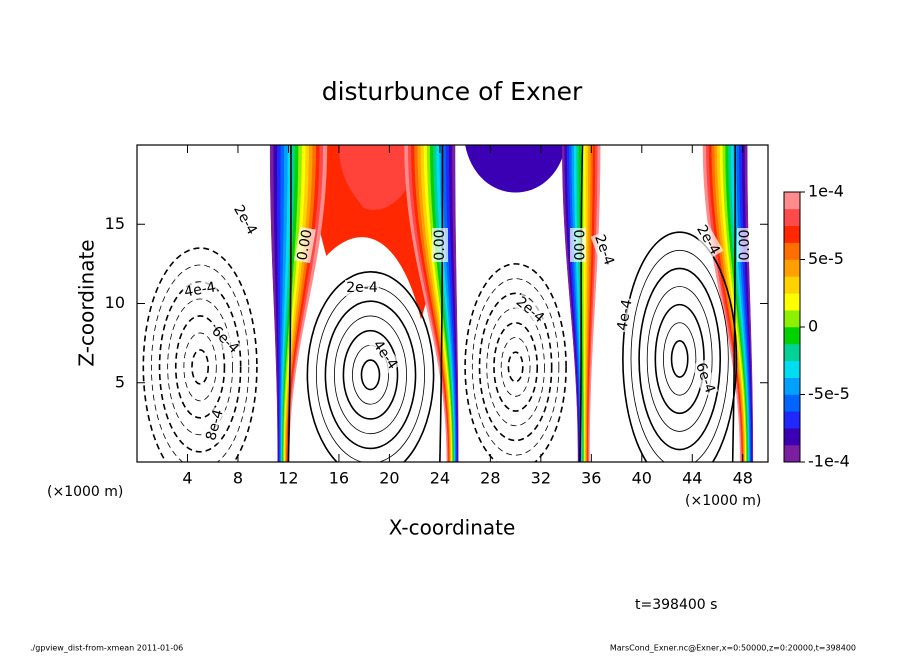  Describe the element at coordinates (339, 478) in the screenshot. I see `x-tick-label: 16` at that location.